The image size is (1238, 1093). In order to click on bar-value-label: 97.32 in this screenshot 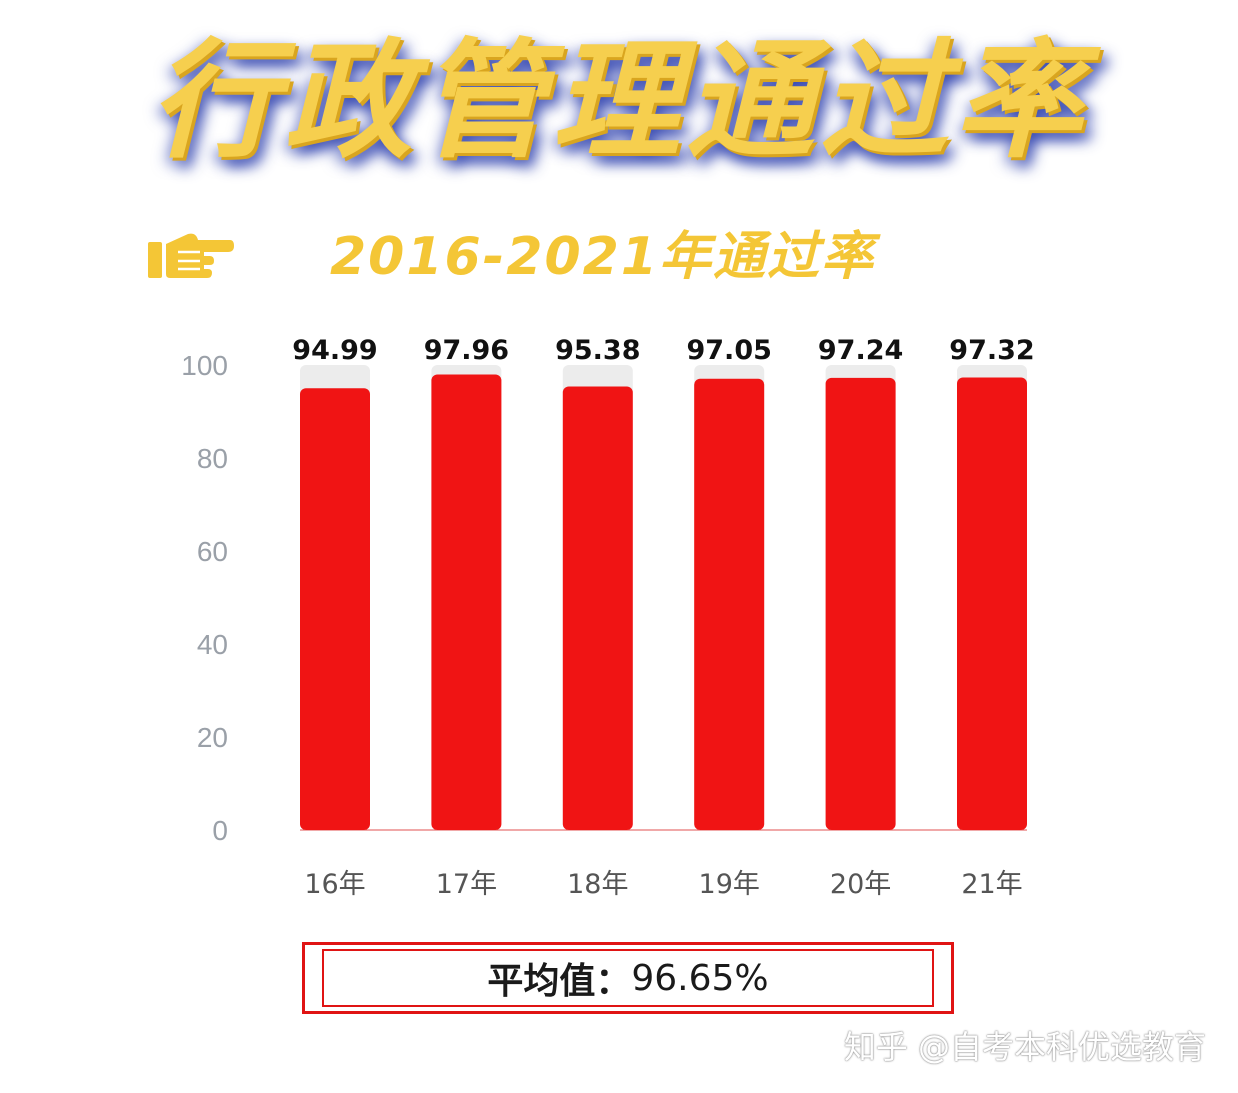, I will do `click(991, 350)`.